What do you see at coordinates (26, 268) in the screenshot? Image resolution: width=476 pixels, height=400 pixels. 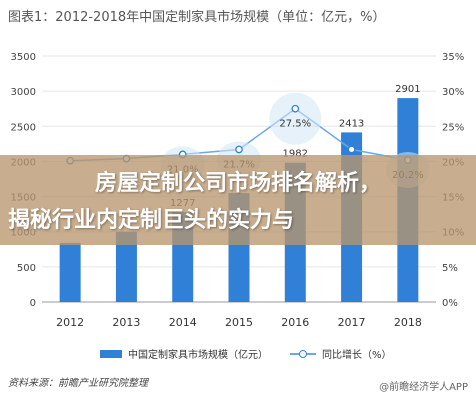 I see `y-tick-label-left: 500` at bounding box center [26, 268].